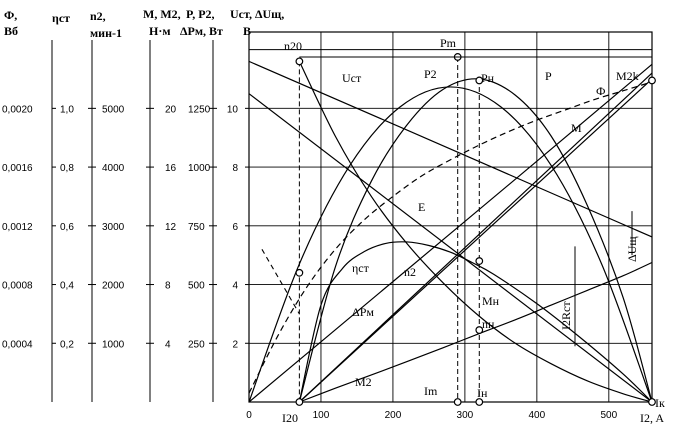 The height and width of the screenshot is (431, 680). What do you see at coordinates (113, 286) in the screenshot?
I see `y-tick-label-n2: 2000` at bounding box center [113, 286].